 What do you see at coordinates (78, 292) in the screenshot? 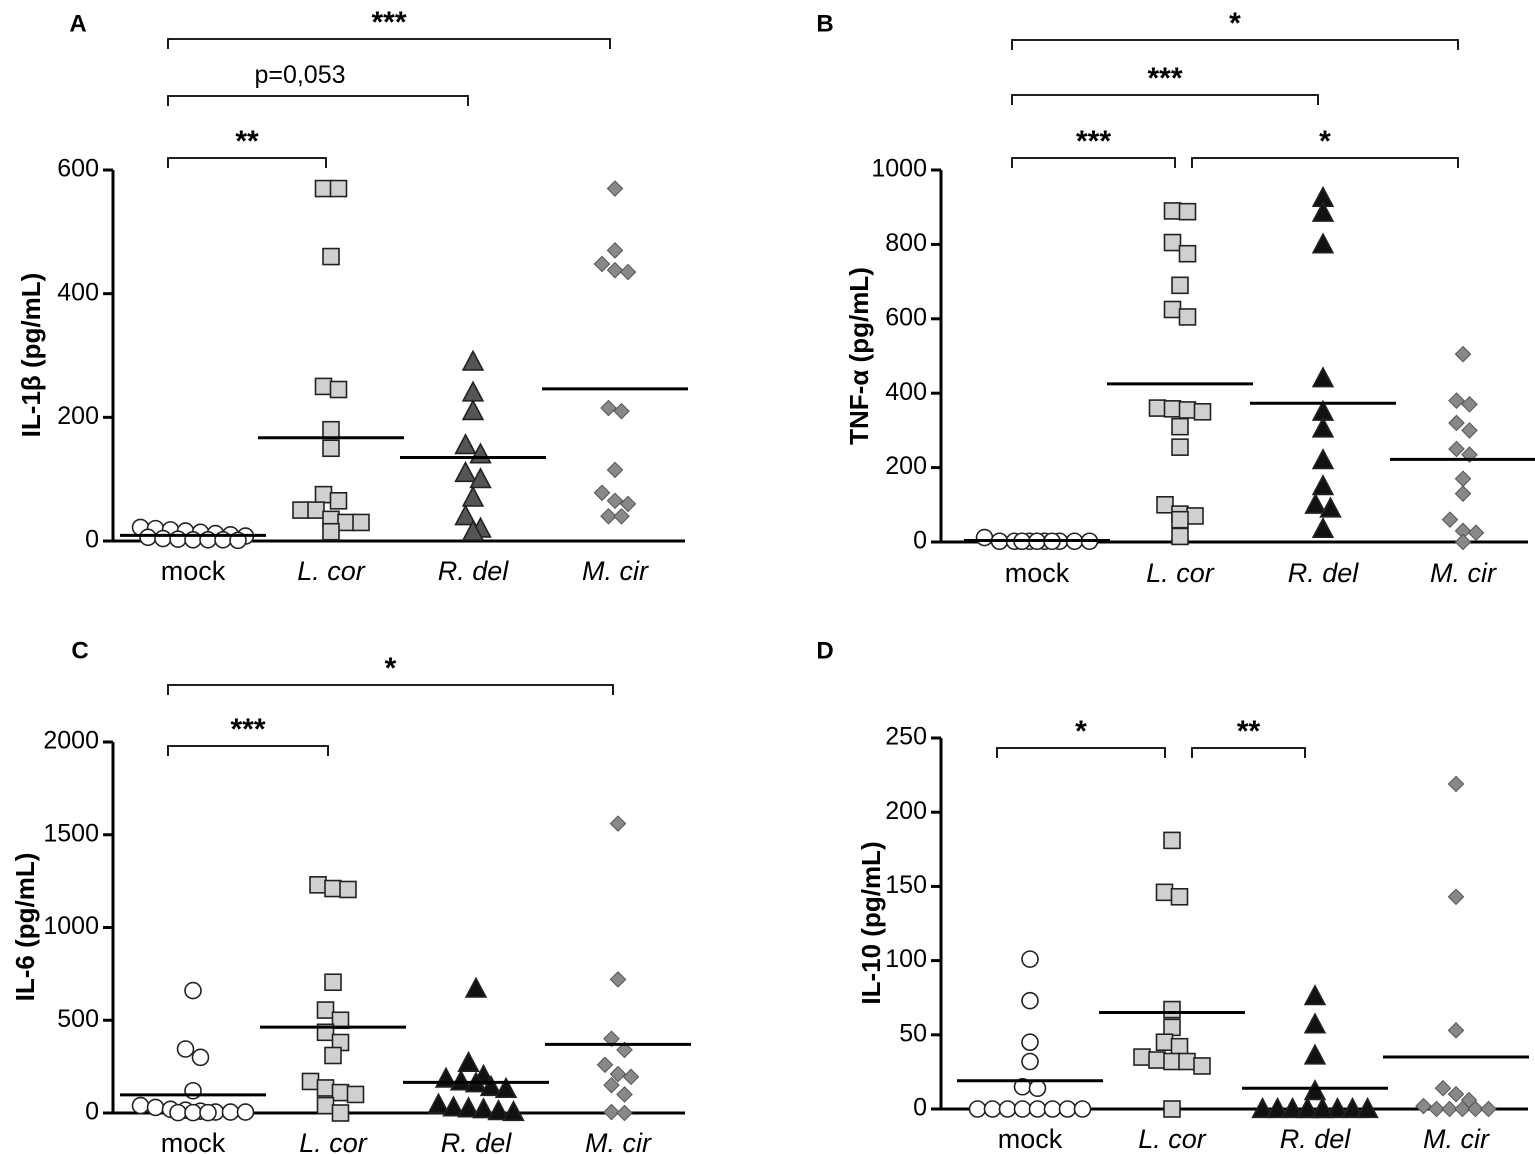
I see `y-tick-label: 400` at bounding box center [78, 292].